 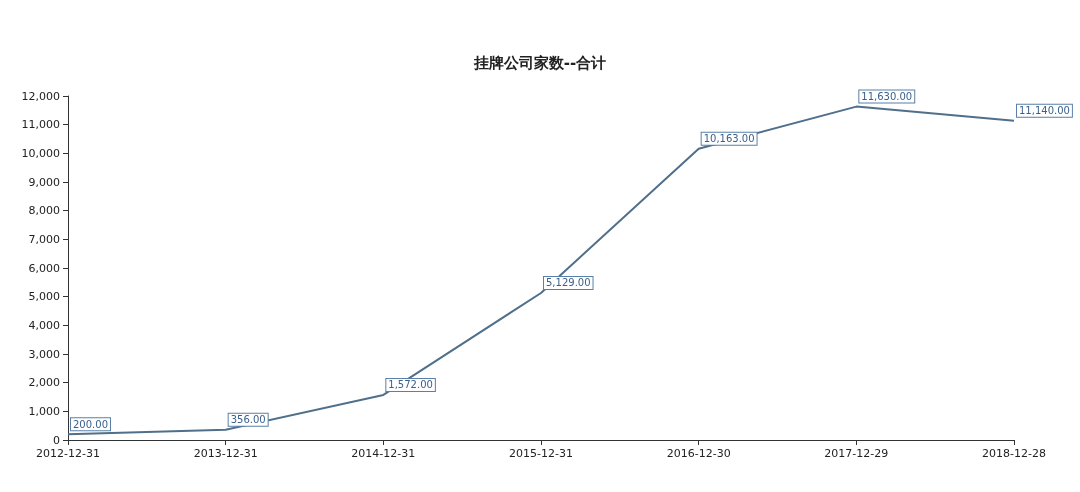 I want to click on data-label: 1,572.00, so click(x=410, y=385).